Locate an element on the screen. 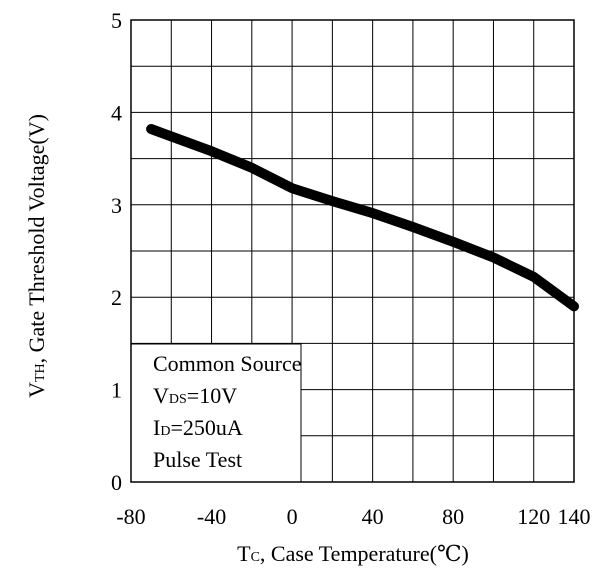 The image size is (614, 573). x-tick-label: 120 is located at coordinates (533, 516).